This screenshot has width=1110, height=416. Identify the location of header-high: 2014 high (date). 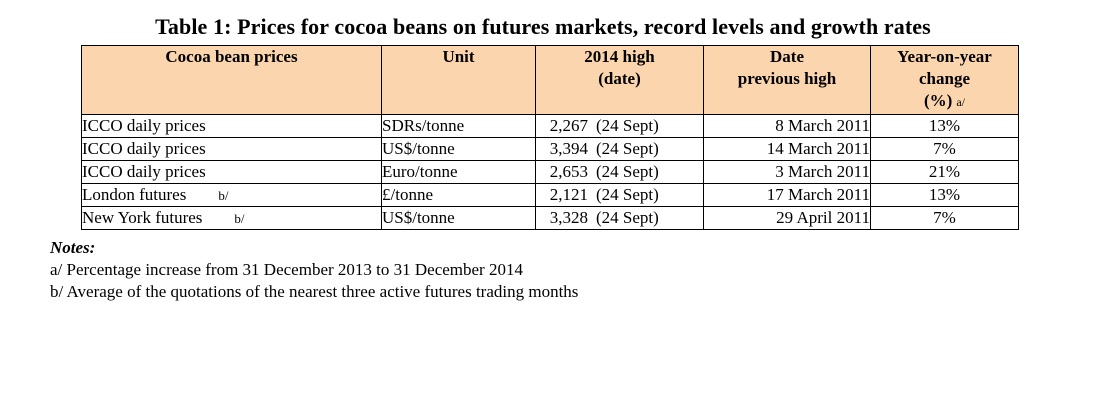
(619, 80).